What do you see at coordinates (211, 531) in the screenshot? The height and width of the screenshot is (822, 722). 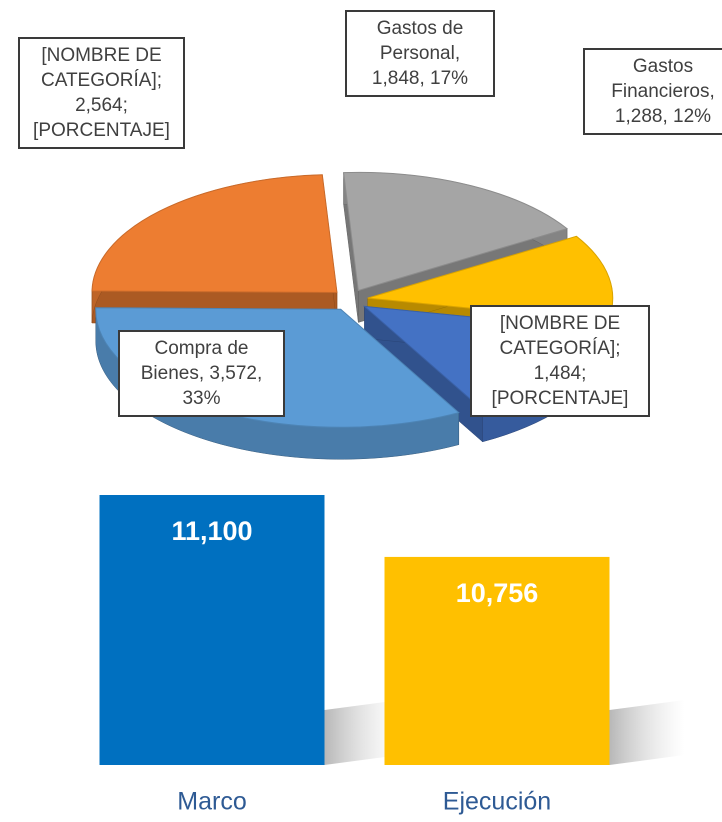 I see `bar-value-label: 11,100` at bounding box center [211, 531].